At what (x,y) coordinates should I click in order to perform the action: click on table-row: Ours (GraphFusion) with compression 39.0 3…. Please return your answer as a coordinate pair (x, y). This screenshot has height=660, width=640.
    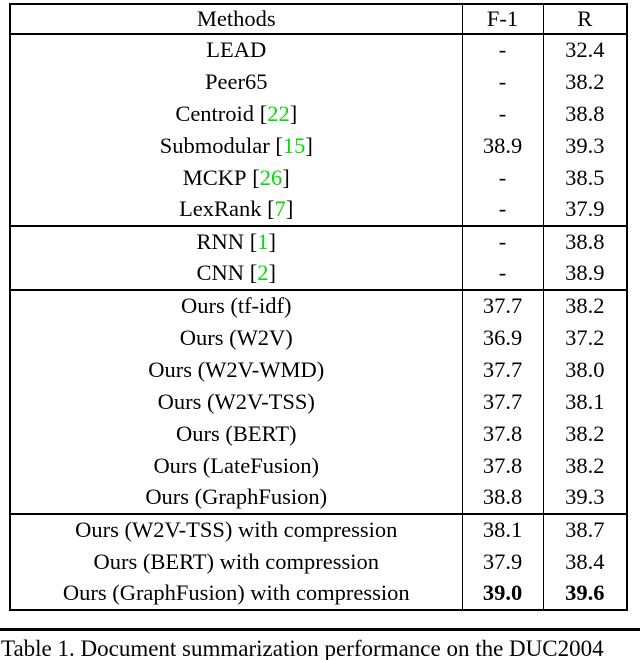
    Looking at the image, I should click on (318, 594).